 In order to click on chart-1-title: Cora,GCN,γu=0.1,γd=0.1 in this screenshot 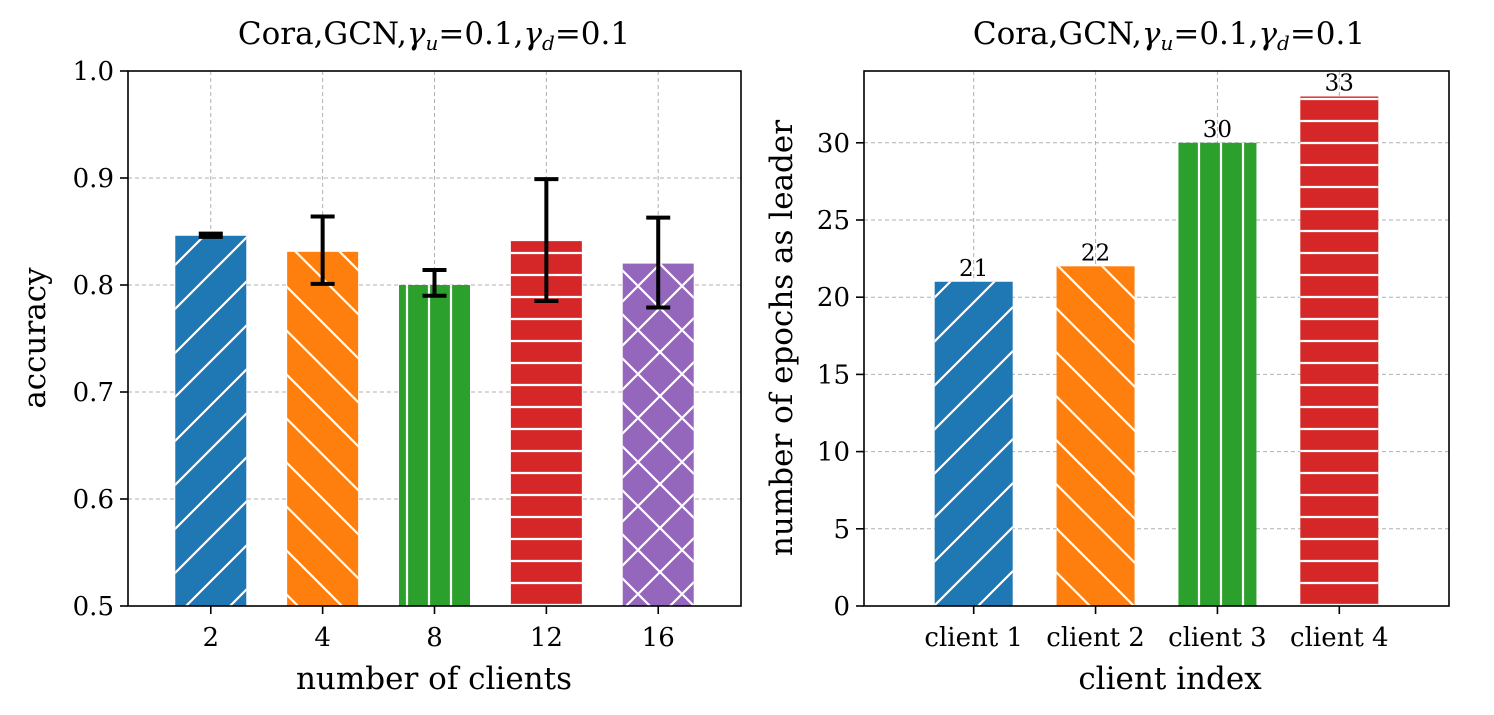, I will do `click(434, 35)`.